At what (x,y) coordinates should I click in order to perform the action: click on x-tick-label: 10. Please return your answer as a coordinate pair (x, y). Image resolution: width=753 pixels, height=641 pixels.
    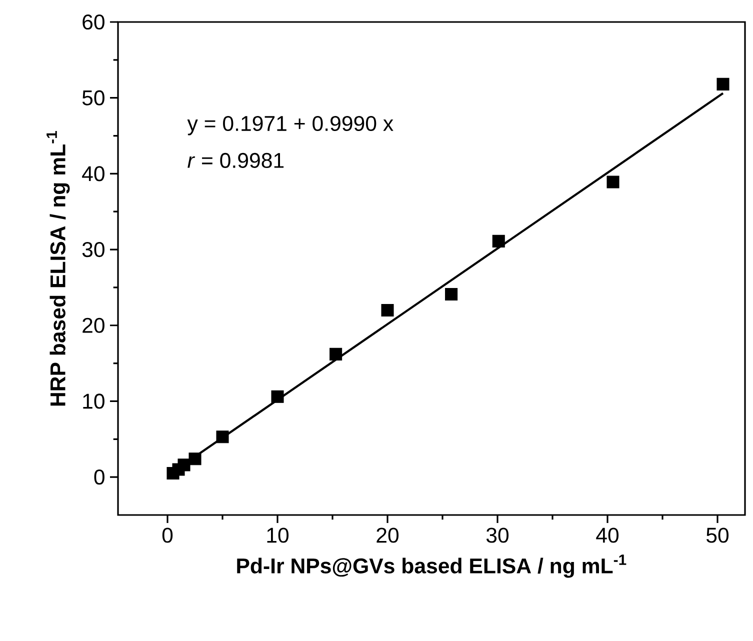
    Looking at the image, I should click on (278, 535).